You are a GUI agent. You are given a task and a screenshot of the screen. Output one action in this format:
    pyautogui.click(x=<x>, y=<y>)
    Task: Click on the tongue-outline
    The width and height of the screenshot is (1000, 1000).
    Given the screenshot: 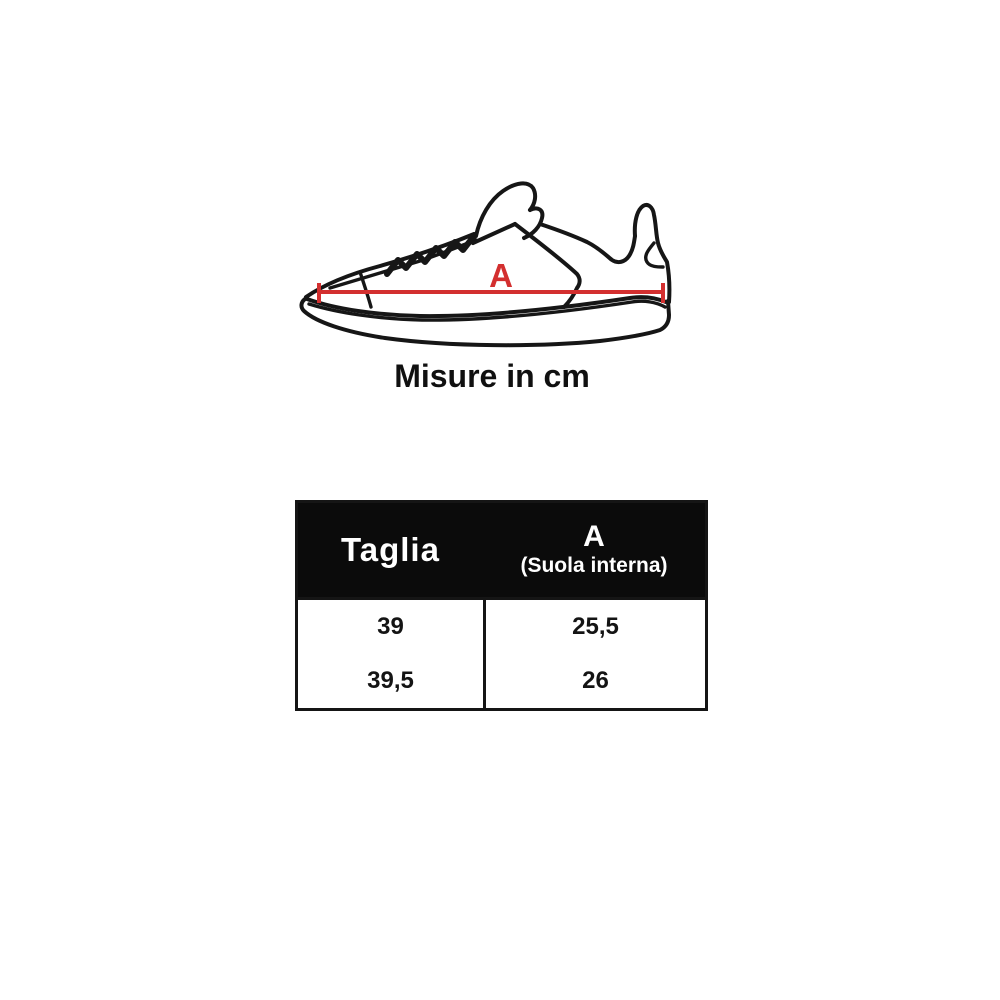 What is the action you would take?
    pyautogui.click(x=506, y=209)
    